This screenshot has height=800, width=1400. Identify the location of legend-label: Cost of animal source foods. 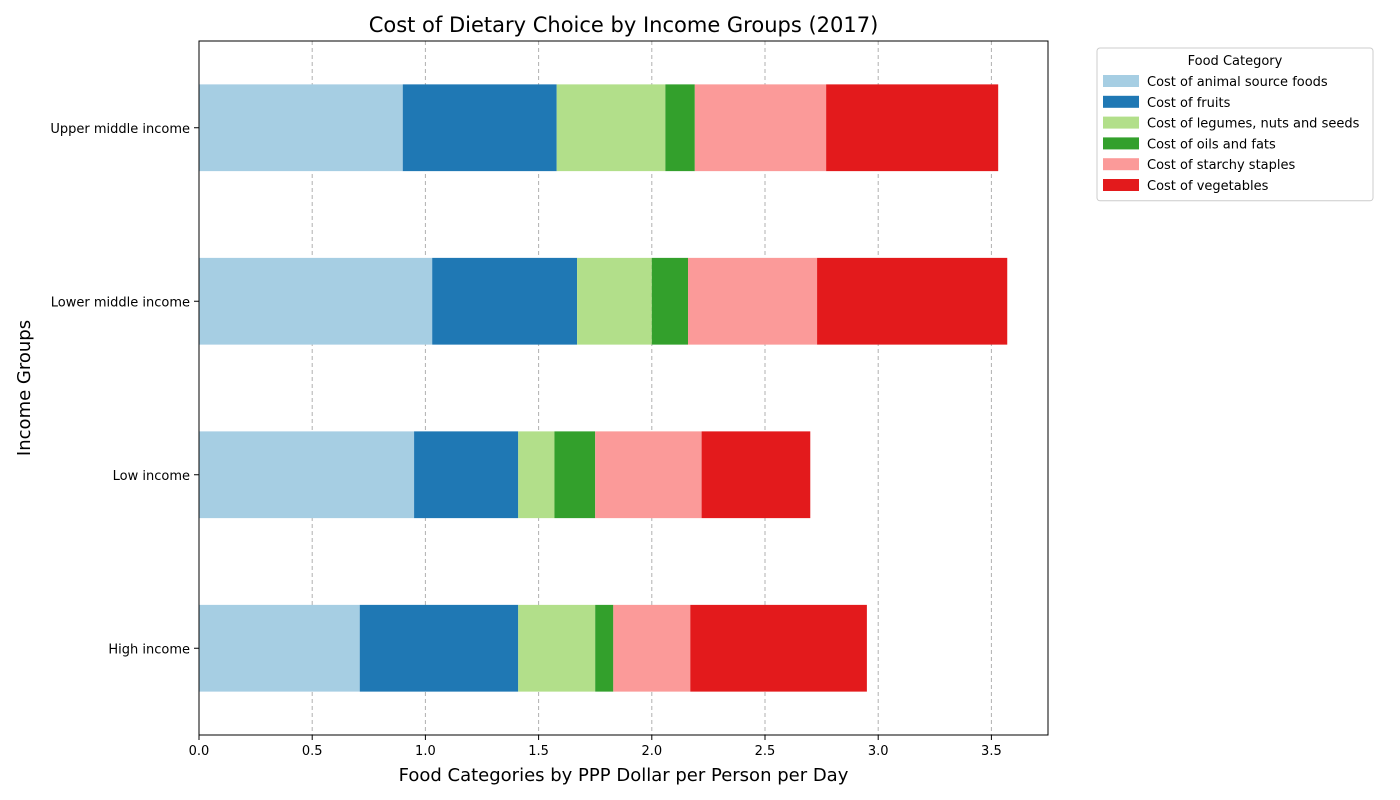
(1237, 82).